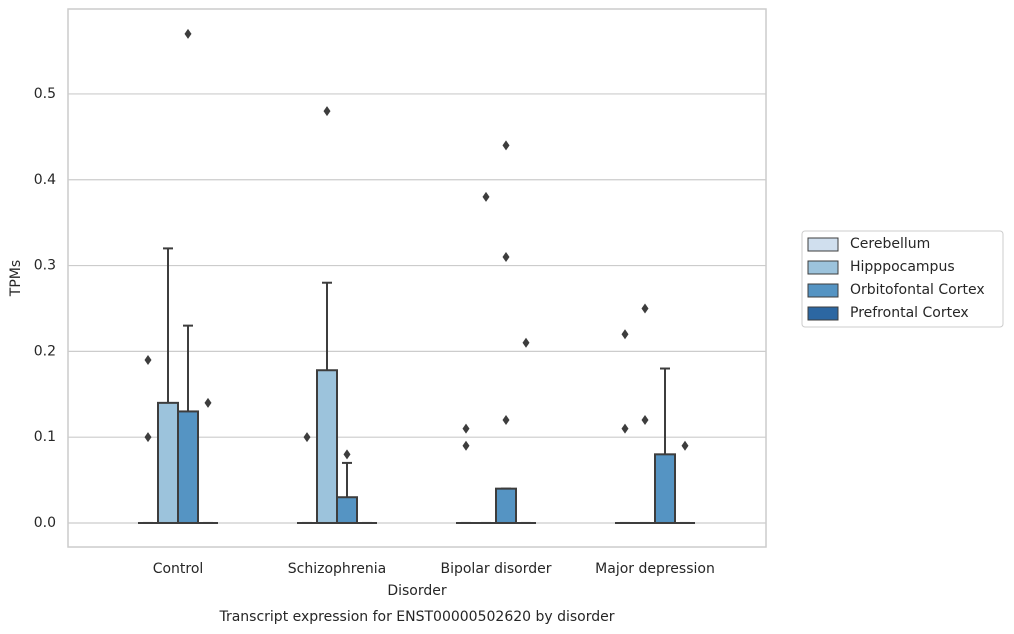 This screenshot has width=1014, height=634. What do you see at coordinates (495, 569) in the screenshot?
I see `x-tick-label: Bipolar disorder` at bounding box center [495, 569].